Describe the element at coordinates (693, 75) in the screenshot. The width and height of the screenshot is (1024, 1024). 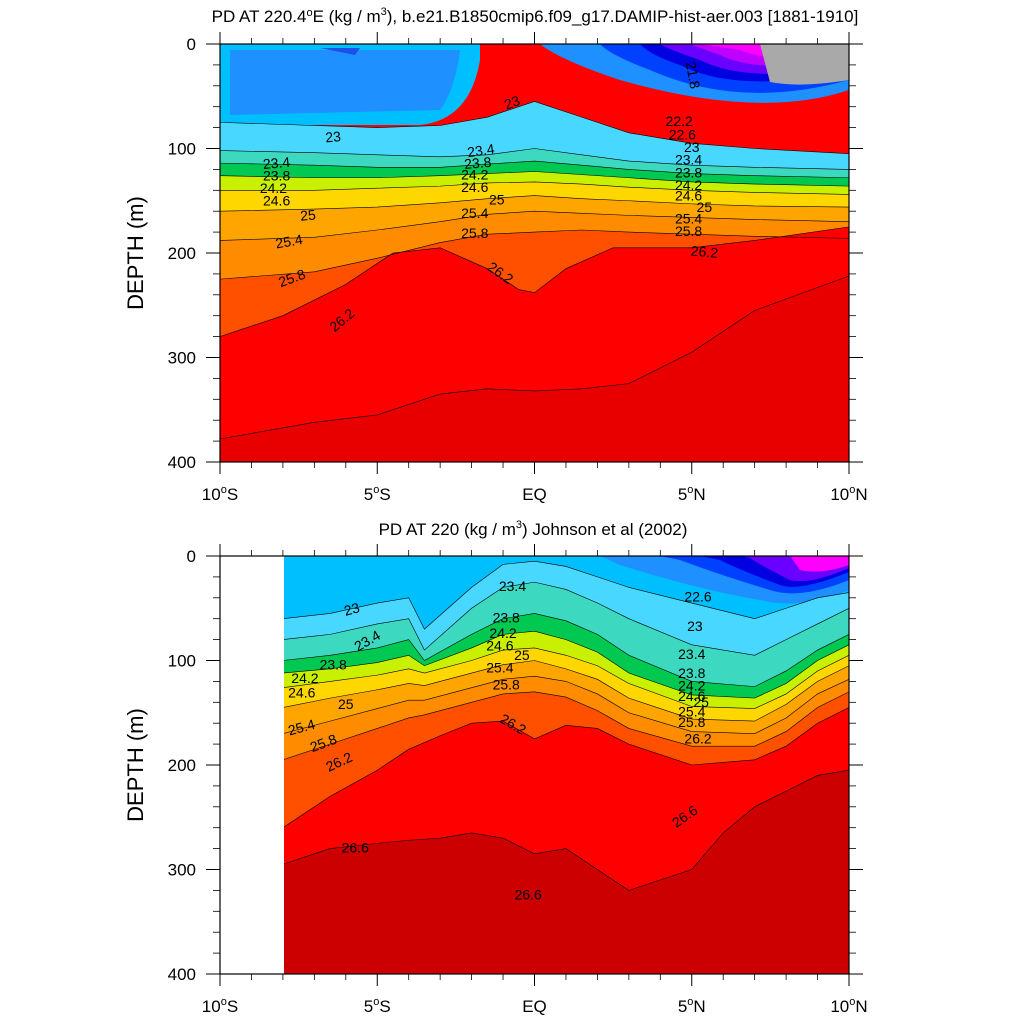
I see `contour-label: 21.8` at that location.